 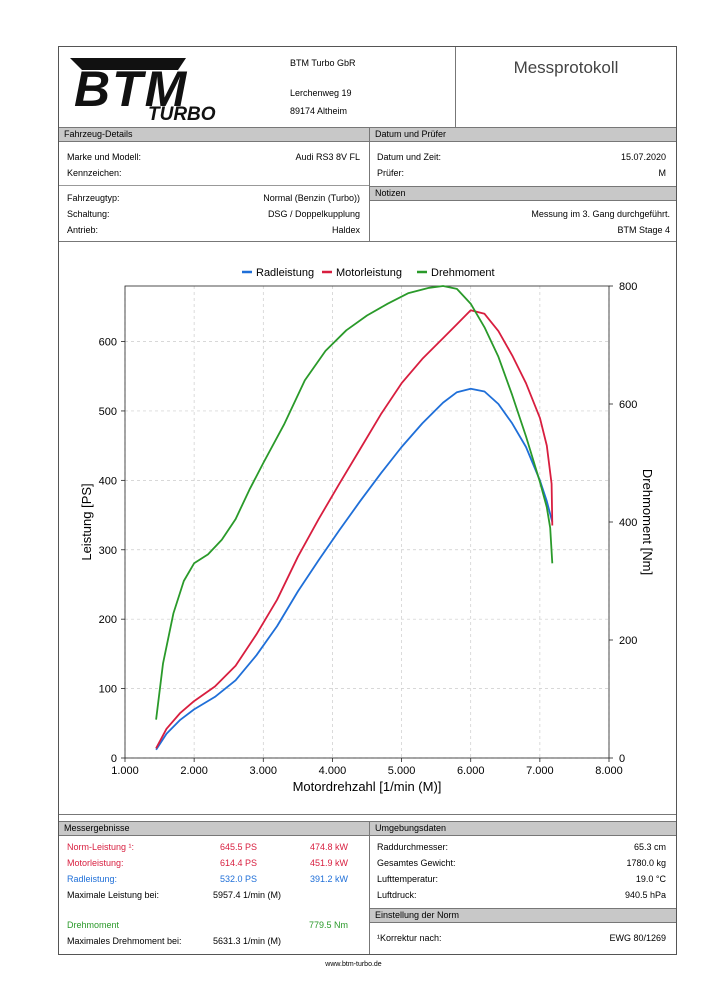 What do you see at coordinates (131, 89) in the screenshot?
I see `logo-main-text: BTM` at bounding box center [131, 89].